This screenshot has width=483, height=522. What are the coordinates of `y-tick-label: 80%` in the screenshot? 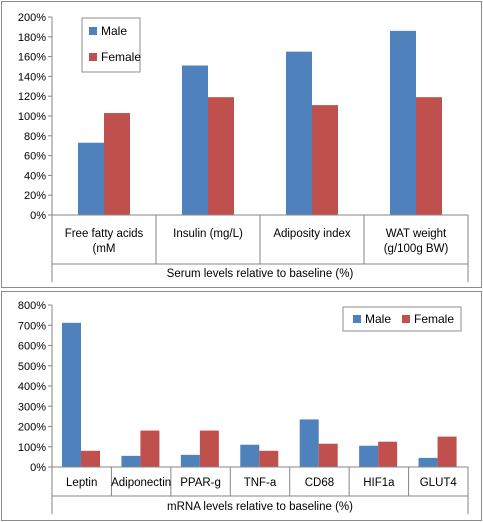 It's located at (35, 137).